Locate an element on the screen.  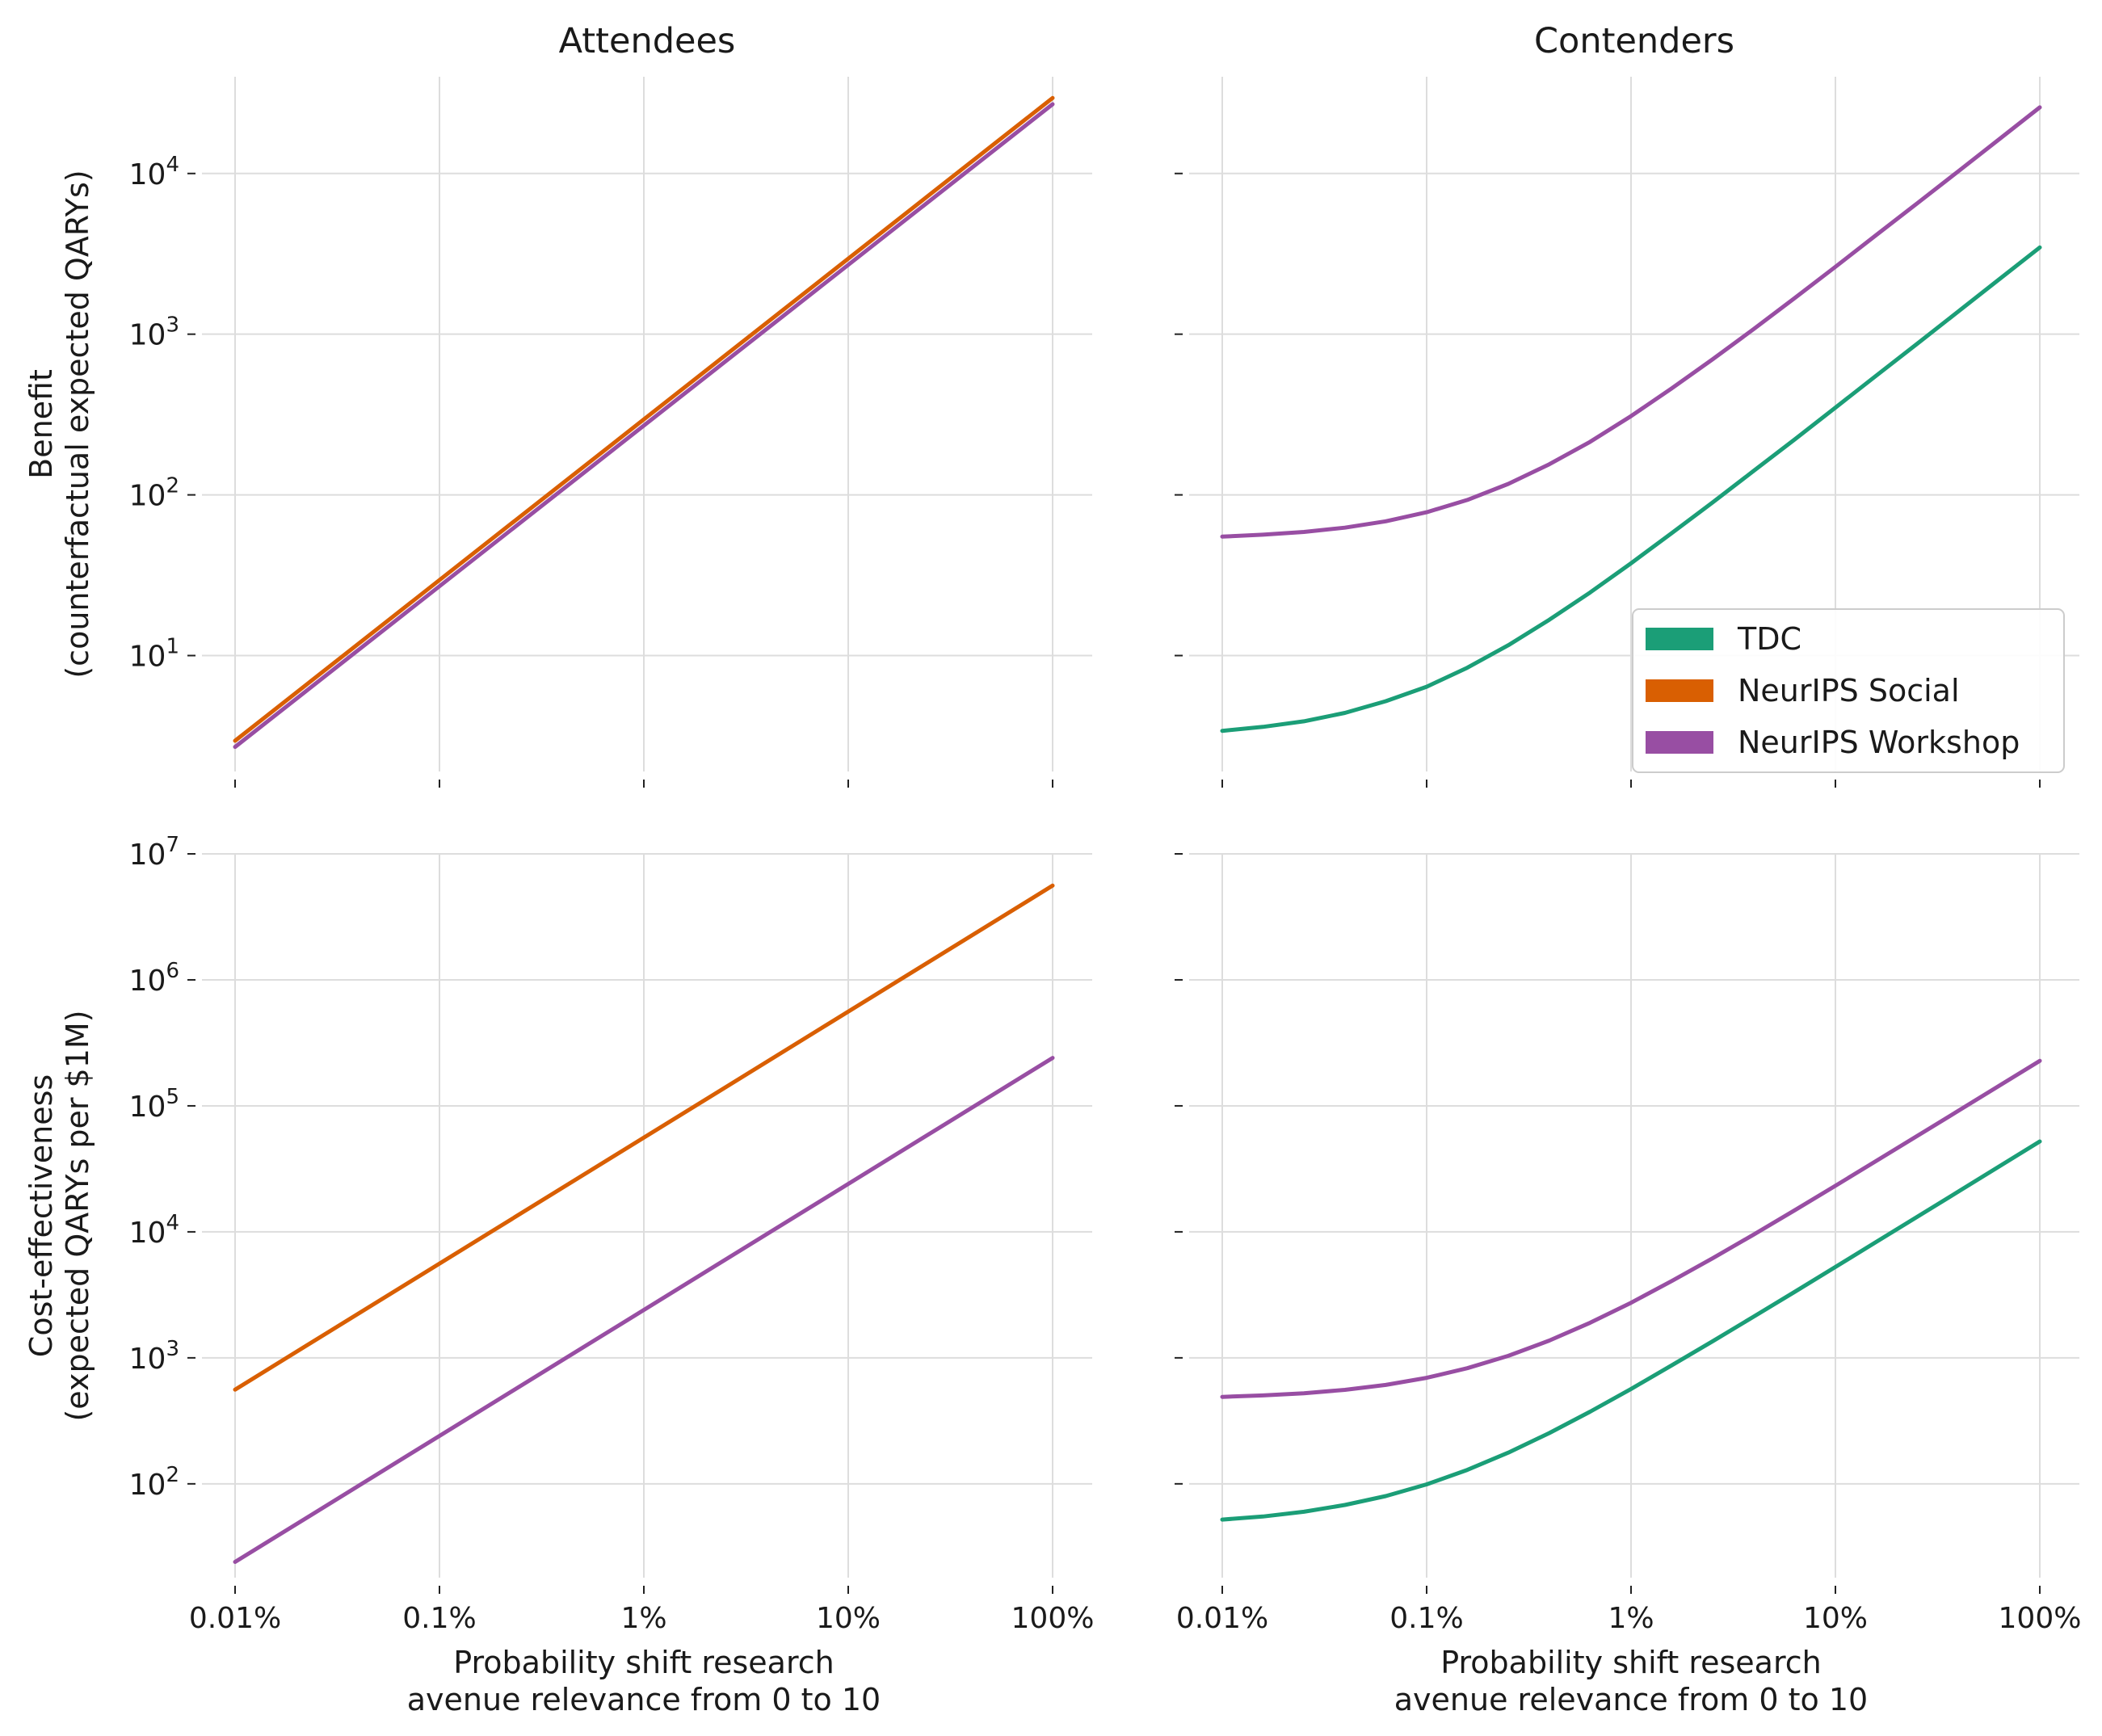
y-tick-label: 10⁶ is located at coordinates (154, 978).